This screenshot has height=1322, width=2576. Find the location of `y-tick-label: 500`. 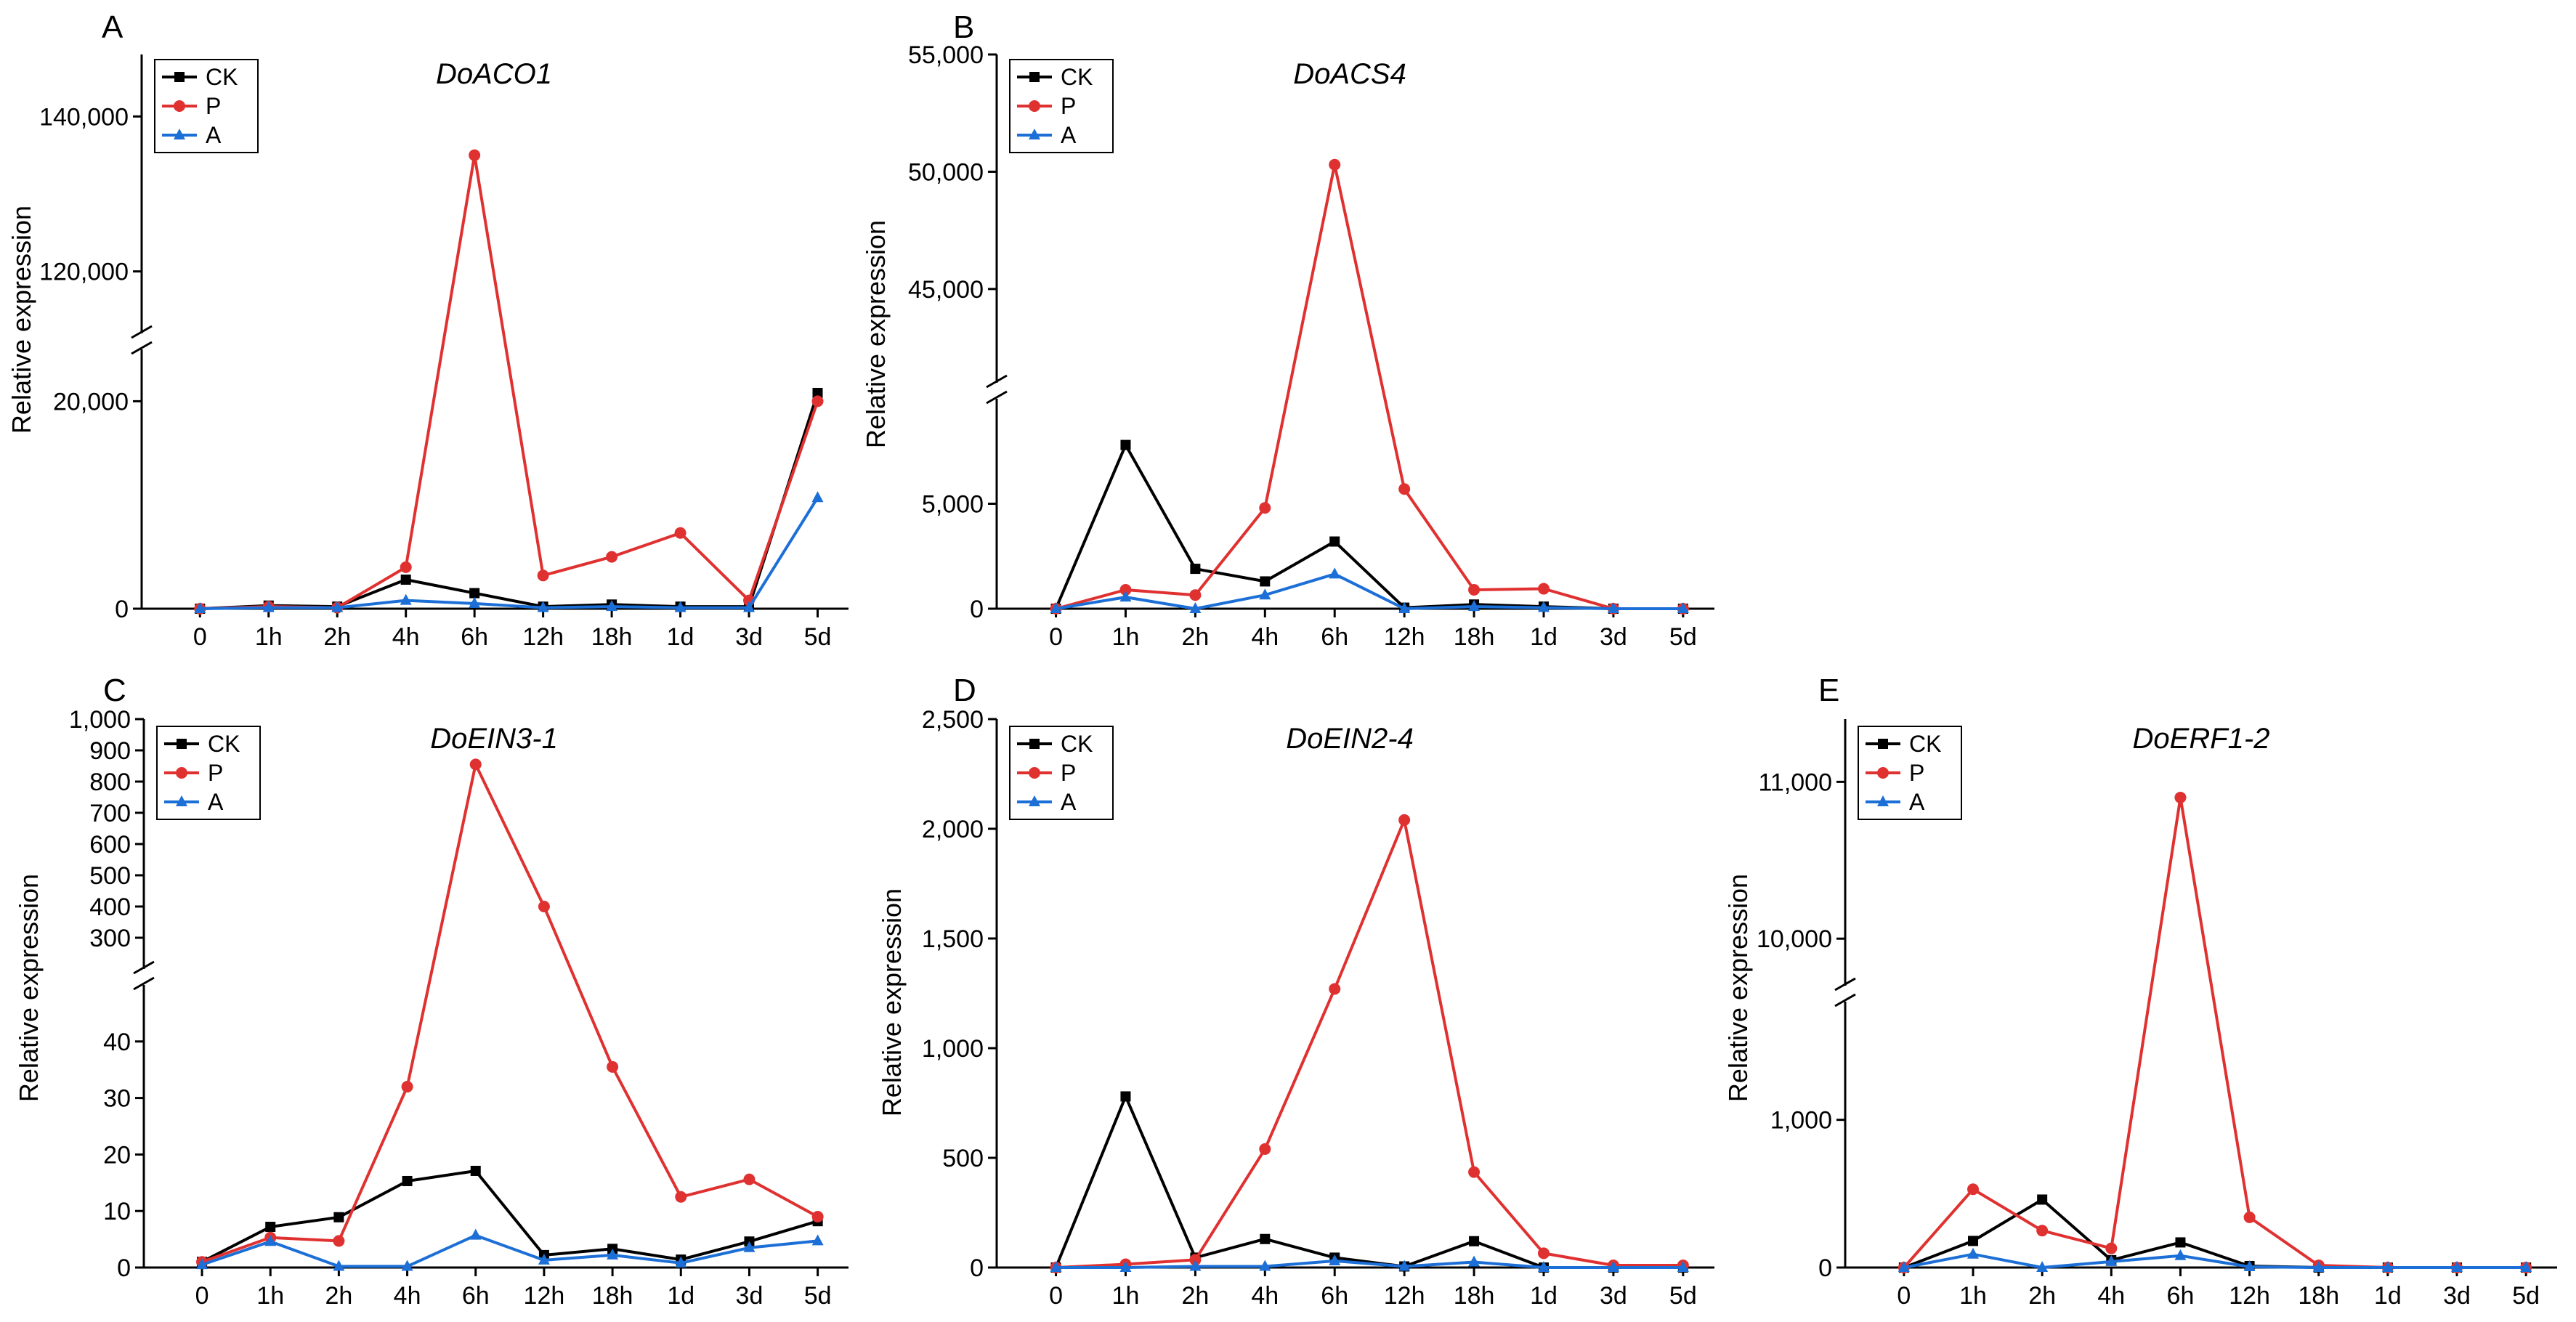

y-tick-label: 500 is located at coordinates (963, 1158).